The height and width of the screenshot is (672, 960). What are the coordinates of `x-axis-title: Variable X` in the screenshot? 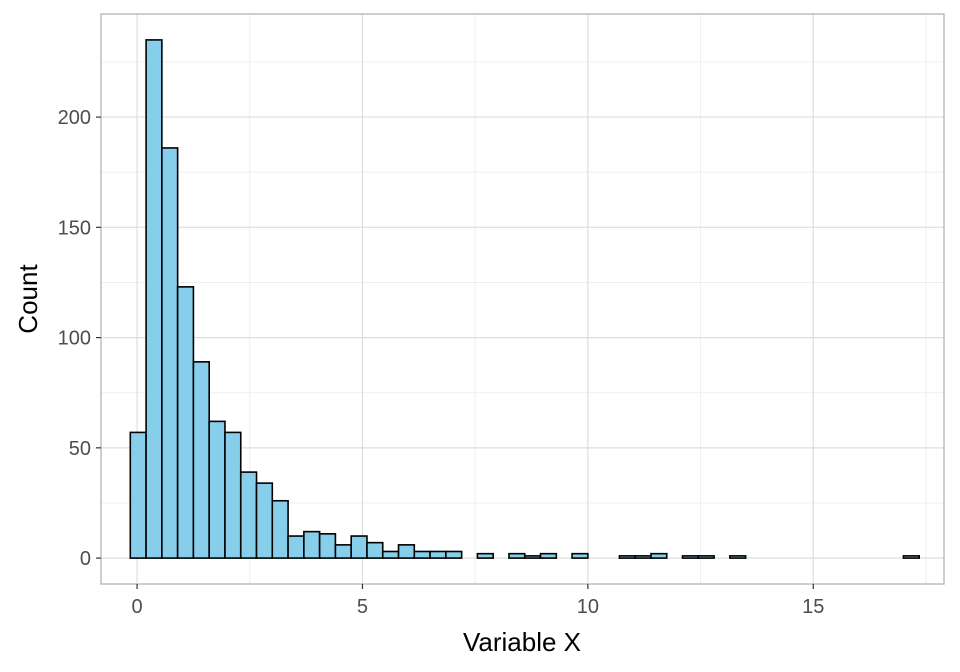 It's located at (522, 642).